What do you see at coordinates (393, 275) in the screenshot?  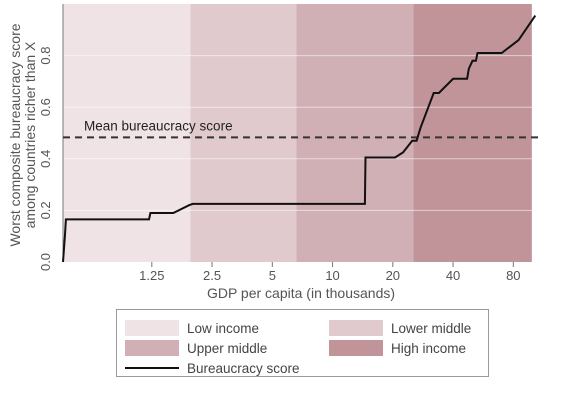 I see `x-tick-label-4: 20` at bounding box center [393, 275].